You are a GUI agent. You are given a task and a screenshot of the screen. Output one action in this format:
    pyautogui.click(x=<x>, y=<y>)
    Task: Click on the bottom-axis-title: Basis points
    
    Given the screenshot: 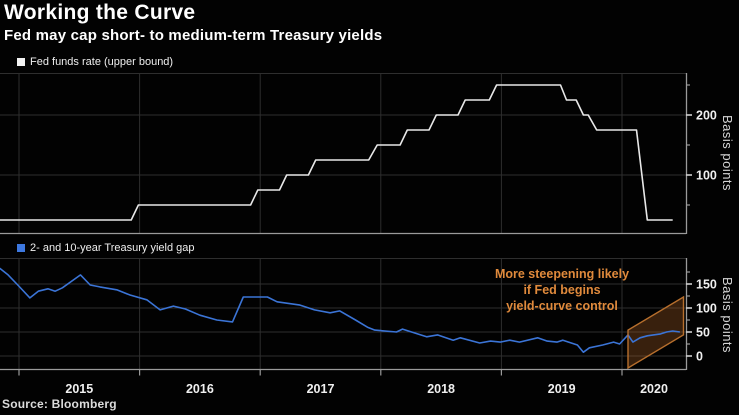 What is the action you would take?
    pyautogui.click(x=727, y=315)
    